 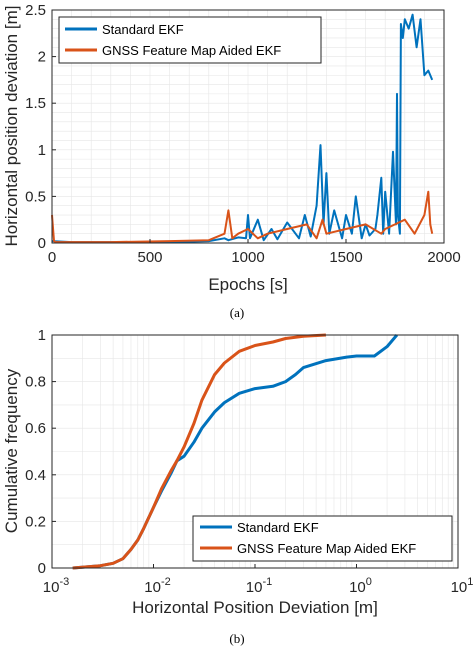 I want to click on legend-a: Standard EKF GNSS Feature Map Aided EKF, so click(x=190, y=40).